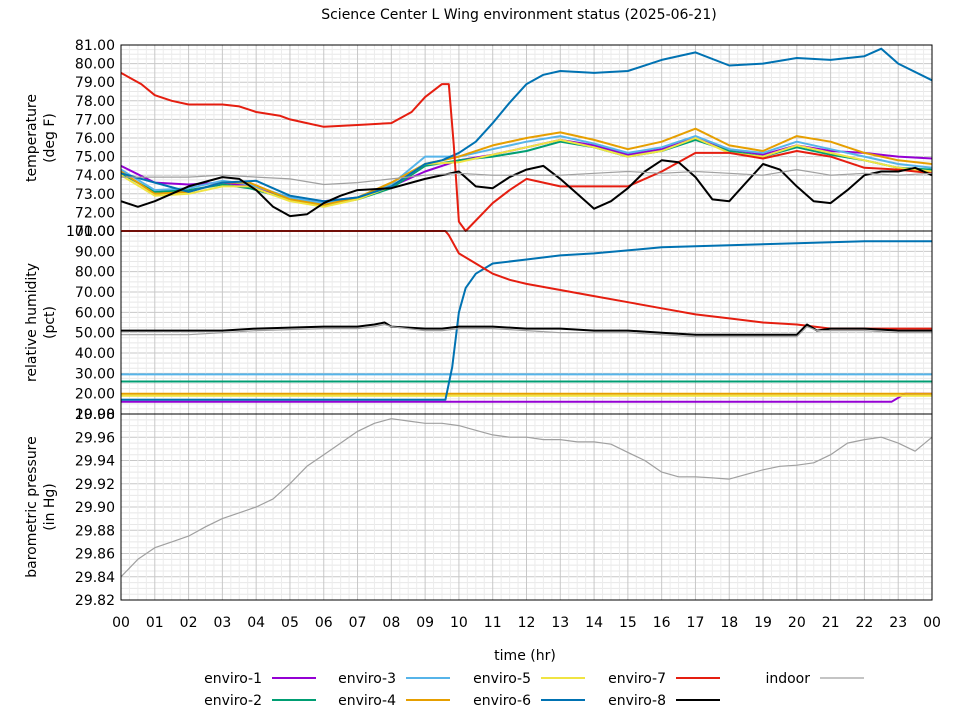  Describe the element at coordinates (502, 701) in the screenshot. I see `legend-label: enviro-6` at that location.